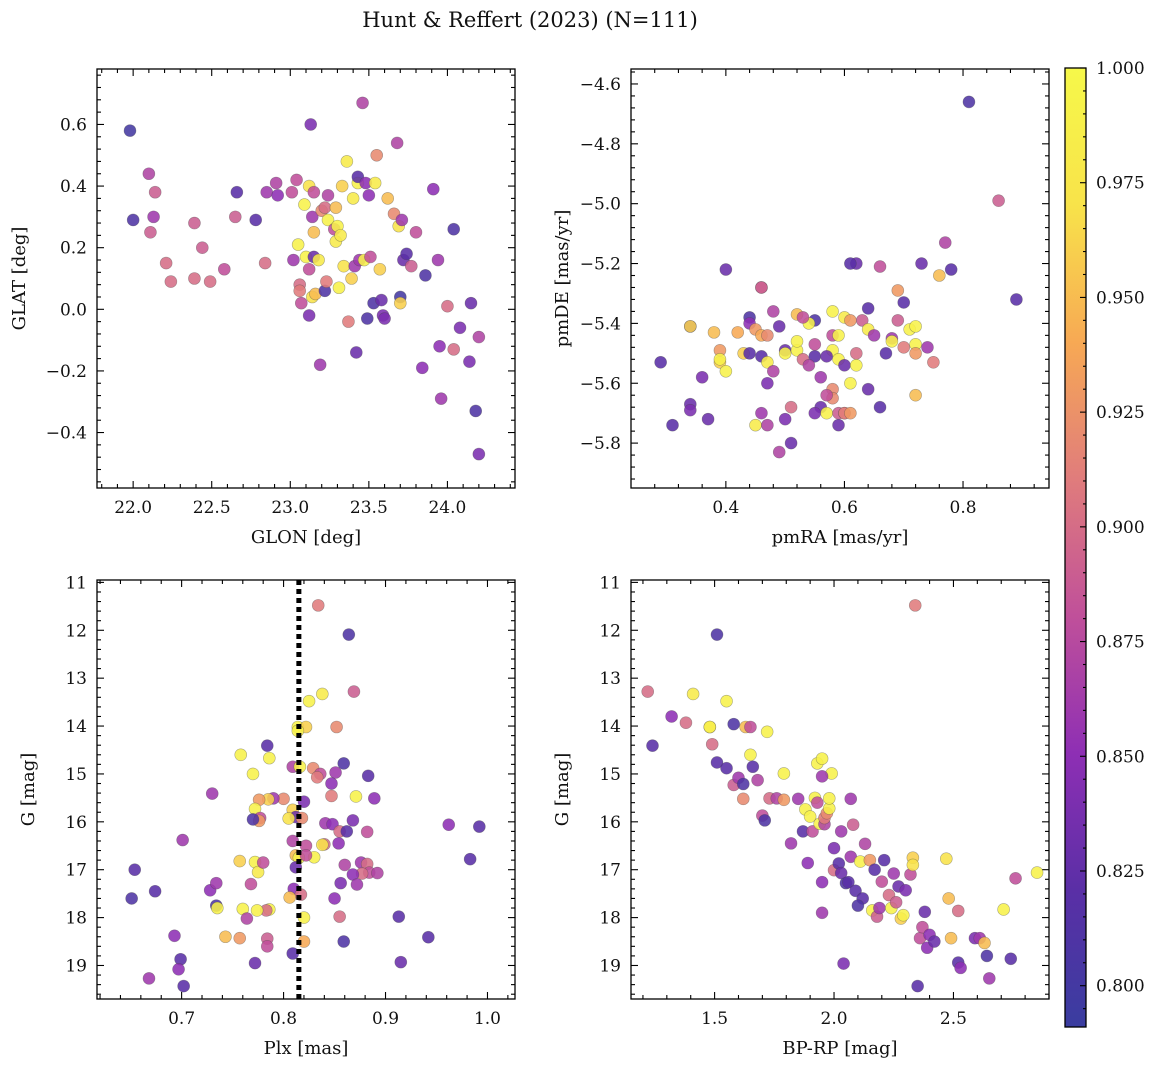 The image size is (1161, 1071). What do you see at coordinates (600, 205) in the screenshot?
I see `y-tick-label: −5.0` at bounding box center [600, 205].